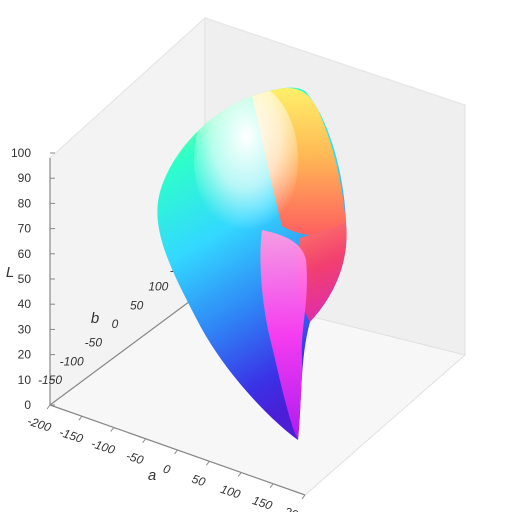  Describe the element at coordinates (21, 153) in the screenshot. I see `L-tick-label: 100` at that location.